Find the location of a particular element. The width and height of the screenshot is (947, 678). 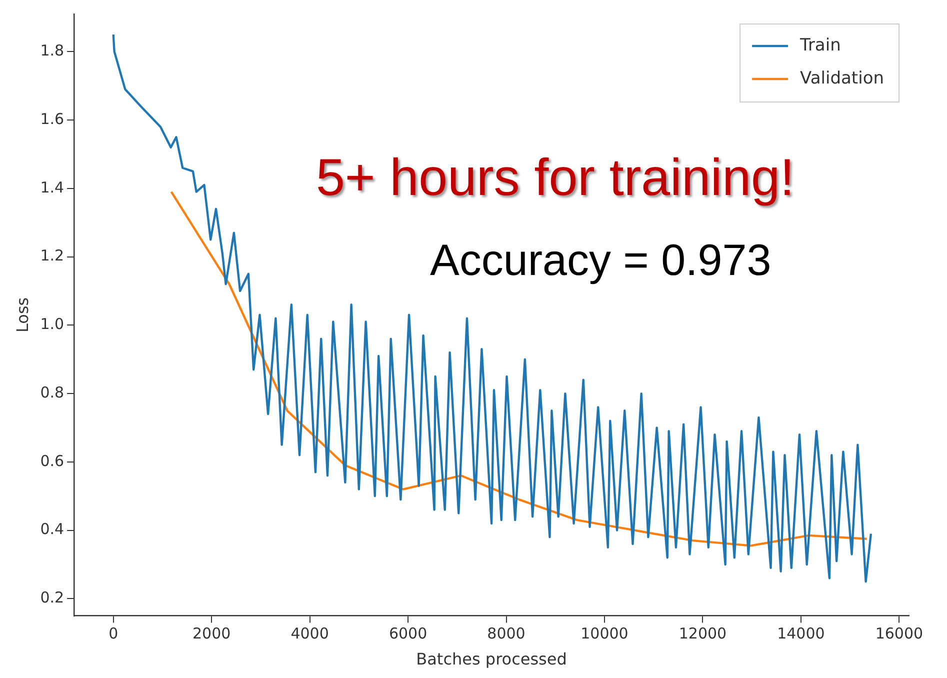

legend-label: Validation is located at coordinates (842, 78).